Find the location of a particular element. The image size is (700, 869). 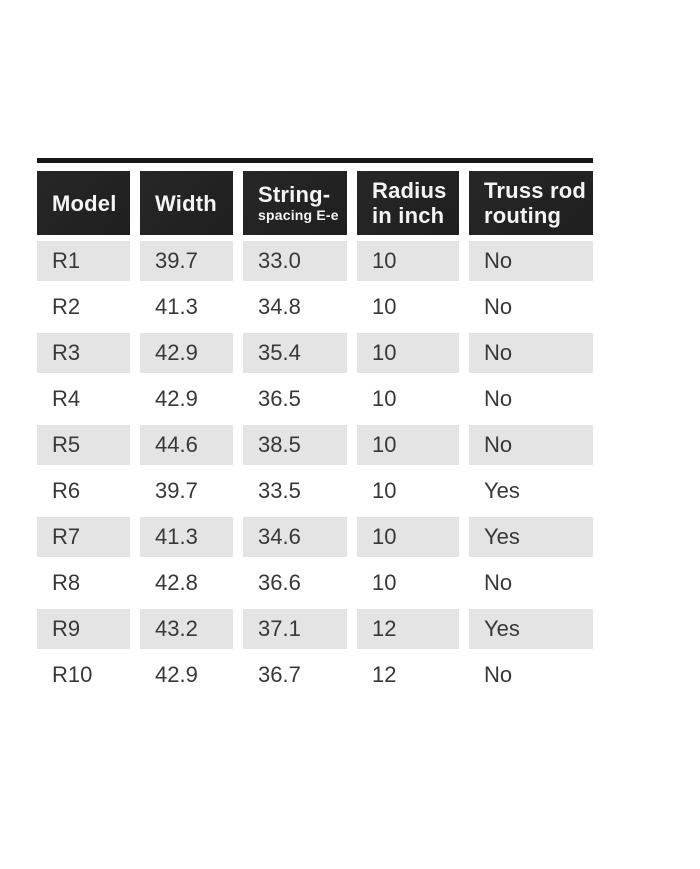

cell-width: 43.2 is located at coordinates (186, 629).